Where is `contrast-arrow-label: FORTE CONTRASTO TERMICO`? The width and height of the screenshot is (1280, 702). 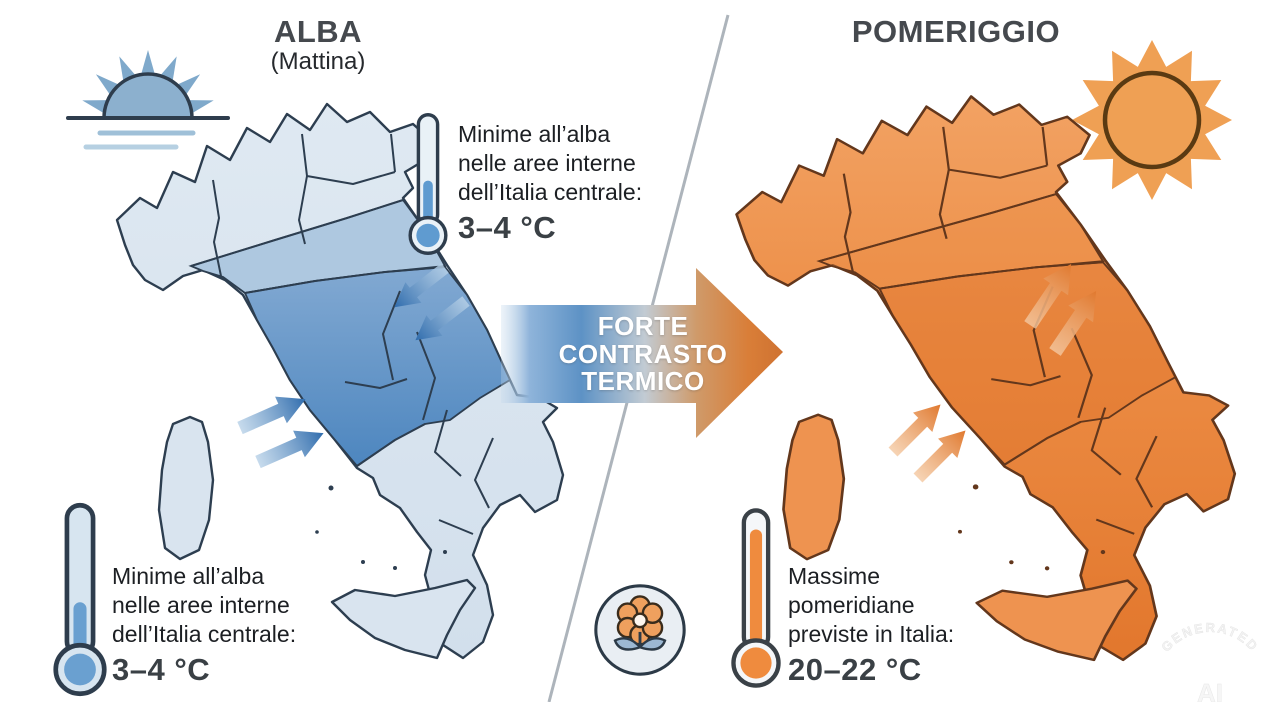
contrast-arrow-label: FORTE CONTRASTO TERMICO is located at coordinates (643, 353).